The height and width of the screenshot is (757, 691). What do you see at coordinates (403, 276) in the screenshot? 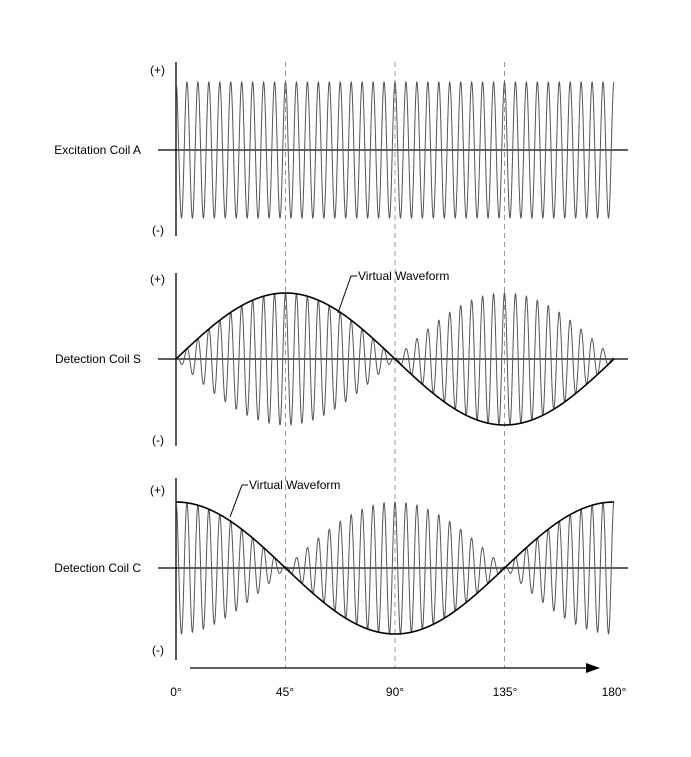
I see `coil-s-callout-label: Virtual Waveform` at bounding box center [403, 276].